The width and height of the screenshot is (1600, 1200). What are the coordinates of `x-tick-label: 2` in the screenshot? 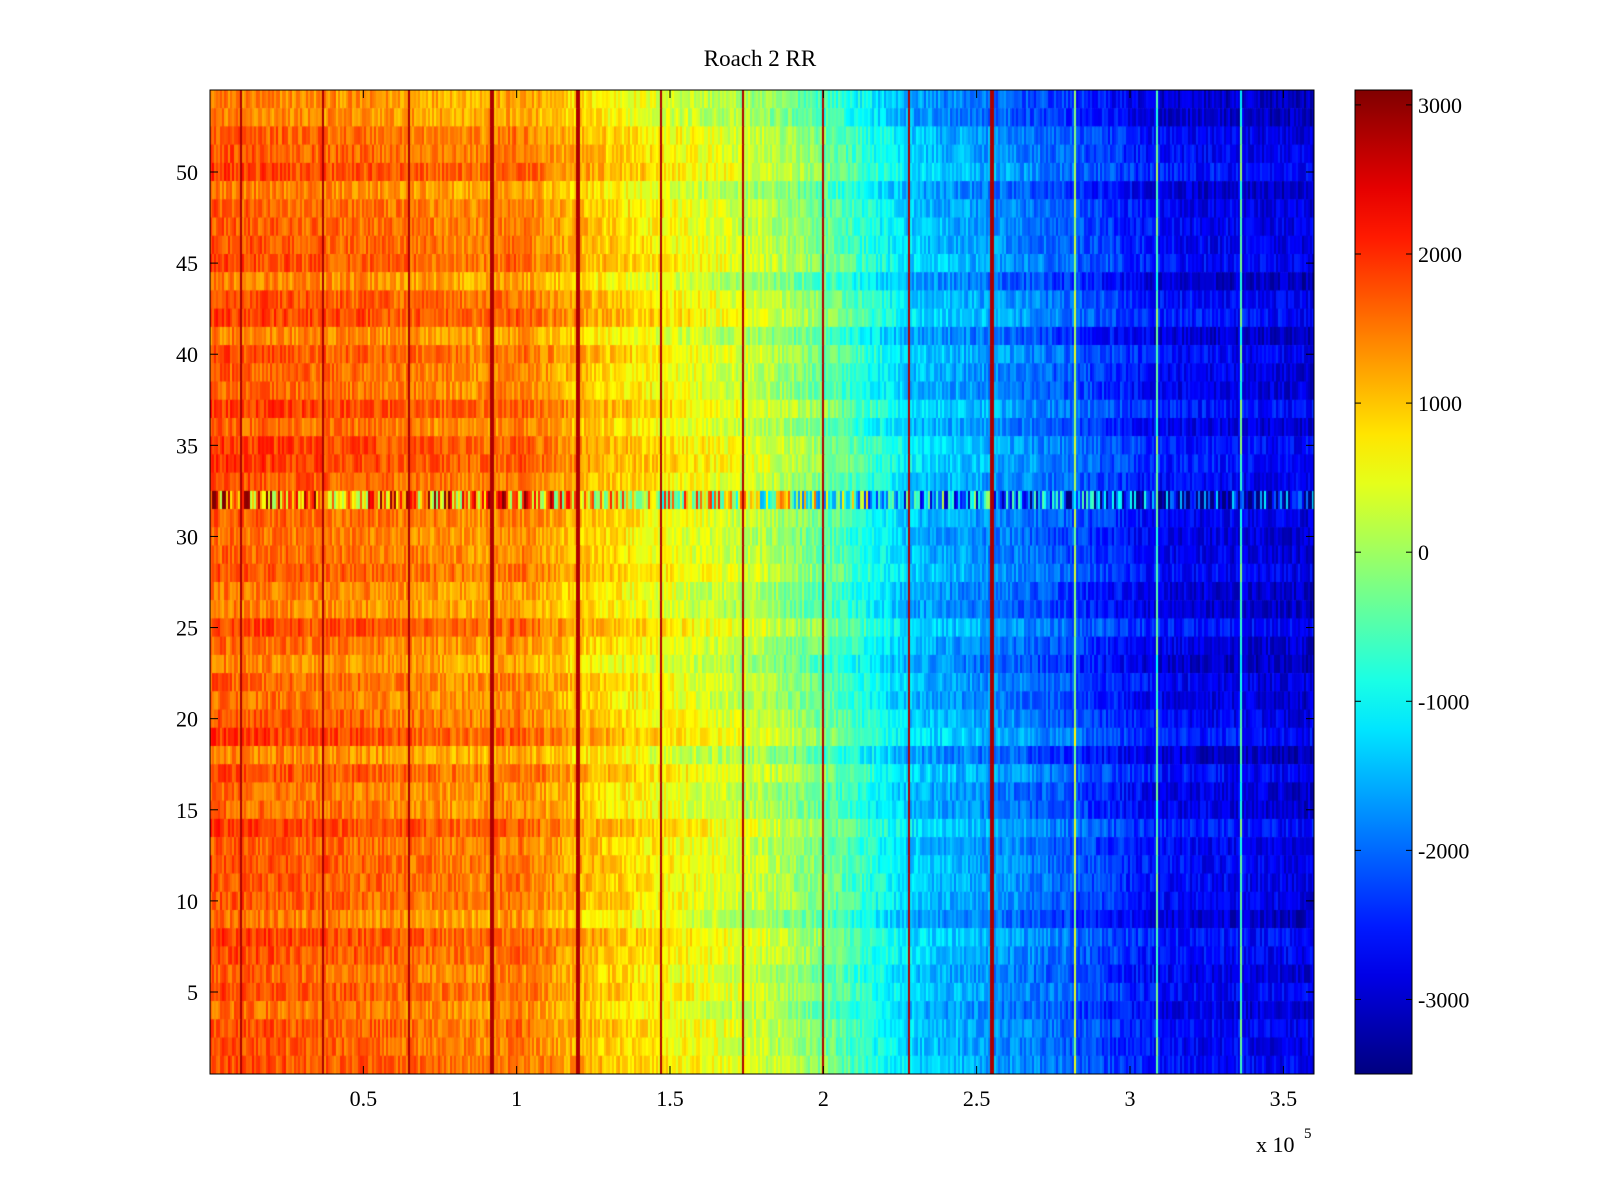 It's located at (823, 1098).